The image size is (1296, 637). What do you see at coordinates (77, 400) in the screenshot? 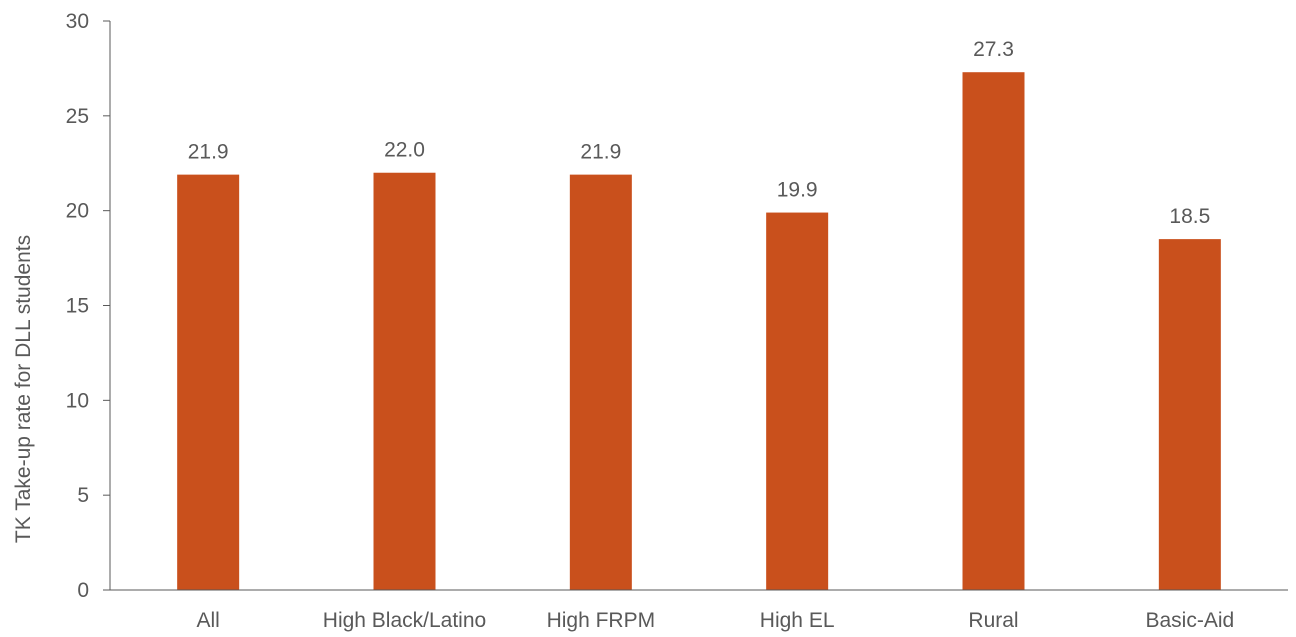
I see `y-tick-label: 10` at bounding box center [77, 400].